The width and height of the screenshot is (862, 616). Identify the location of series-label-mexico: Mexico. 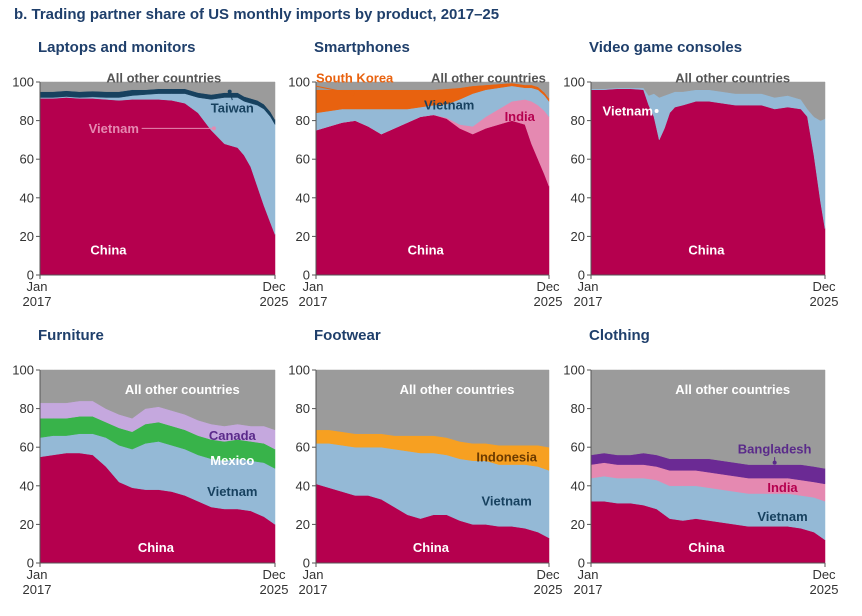
(232, 460).